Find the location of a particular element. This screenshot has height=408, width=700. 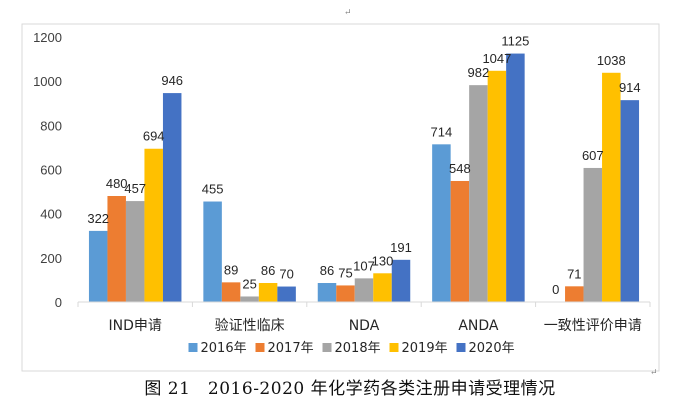

data-label: 714 is located at coordinates (442, 131).